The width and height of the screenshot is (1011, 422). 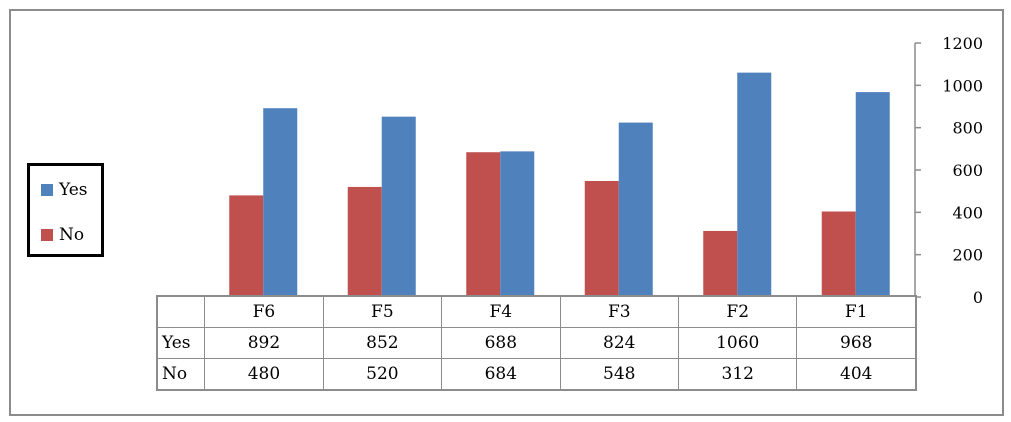 I want to click on table-cell: 852, so click(x=382, y=343).